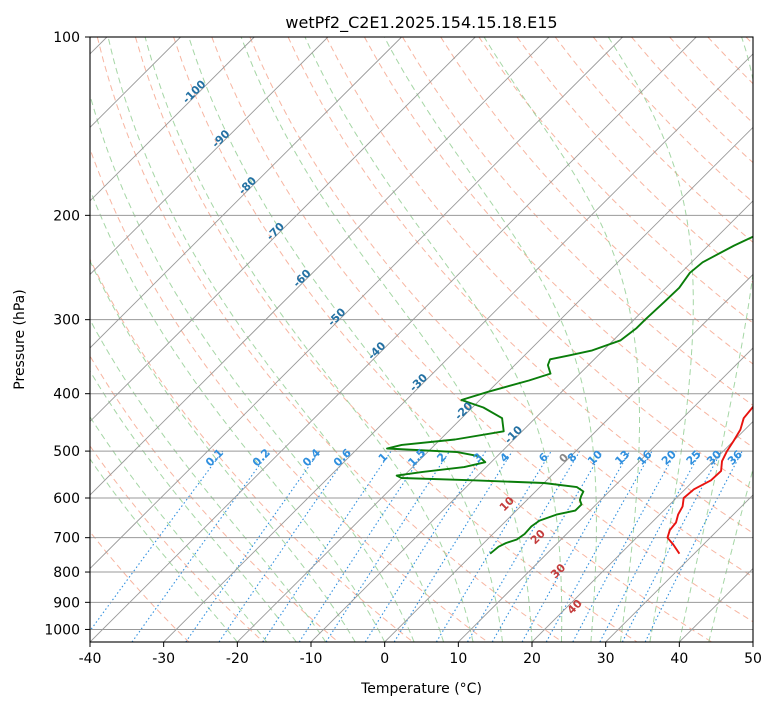  Describe the element at coordinates (311, 457) in the screenshot. I see `mixing-ratio-label: 0.4` at that location.